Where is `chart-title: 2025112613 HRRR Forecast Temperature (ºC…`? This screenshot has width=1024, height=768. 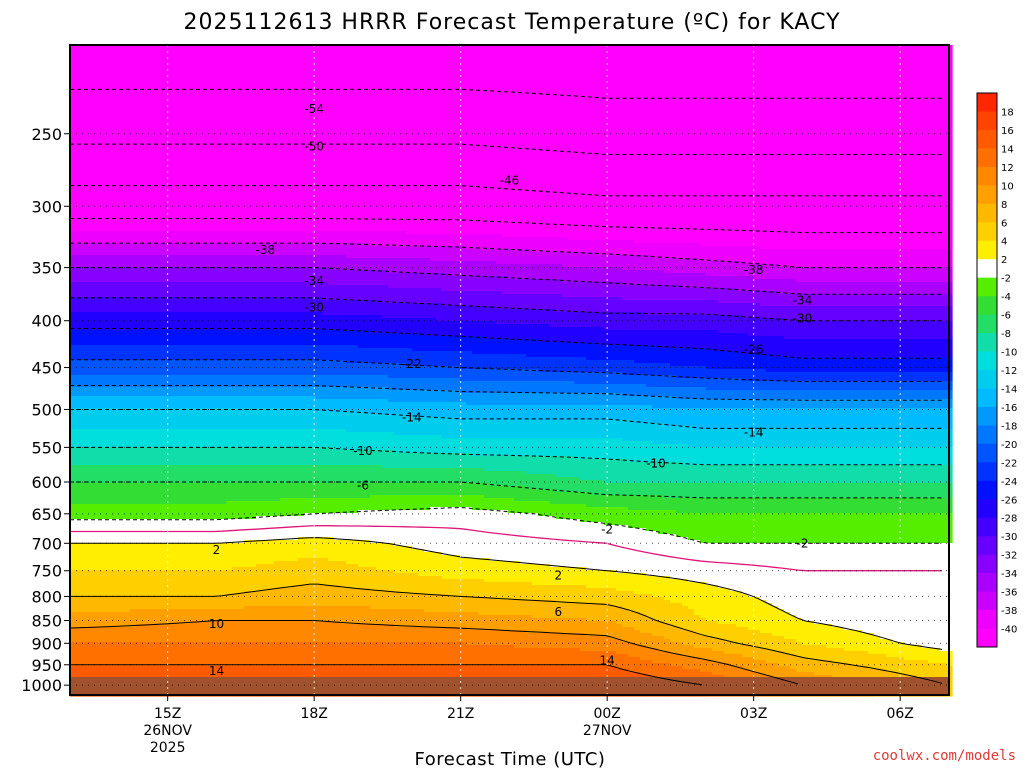 chart-title: 2025112613 HRRR Forecast Temperature (ºC… is located at coordinates (511, 22).